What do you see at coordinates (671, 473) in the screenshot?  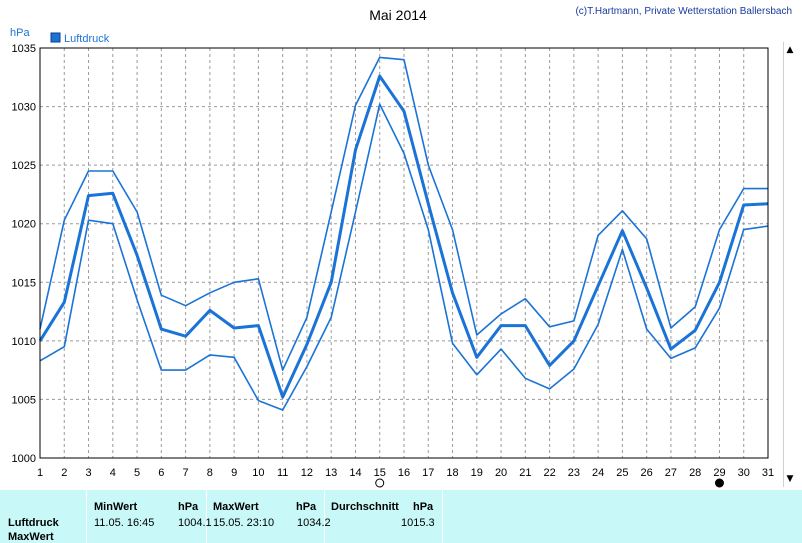 I see `x-tick-label: 27` at bounding box center [671, 473].